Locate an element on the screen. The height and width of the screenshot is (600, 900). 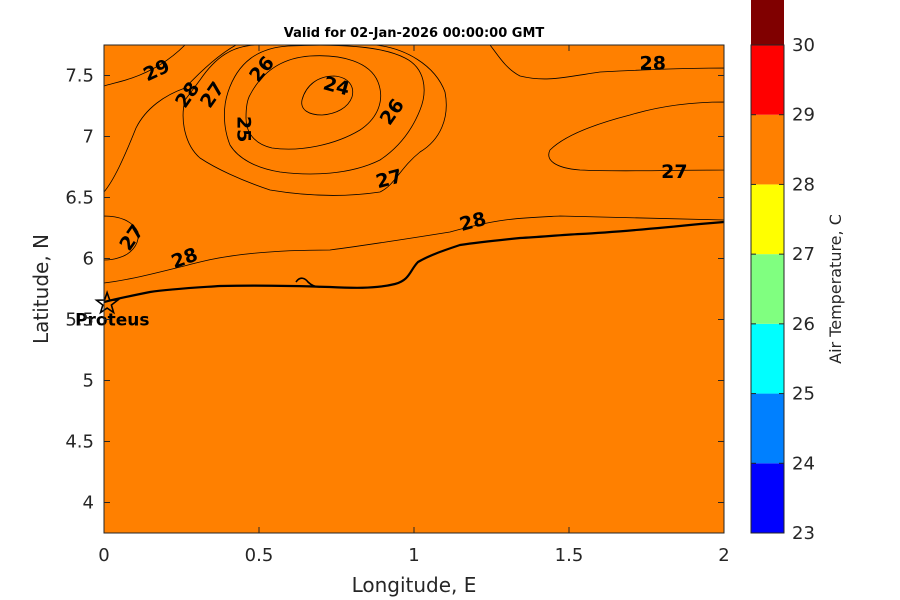
y-axis-label: Latitude, N is located at coordinates (41, 289).